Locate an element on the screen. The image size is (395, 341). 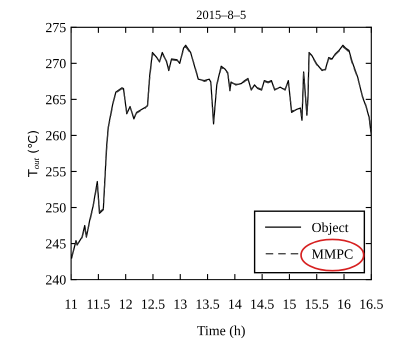
y-tick-label: 260 is located at coordinates (56, 135).